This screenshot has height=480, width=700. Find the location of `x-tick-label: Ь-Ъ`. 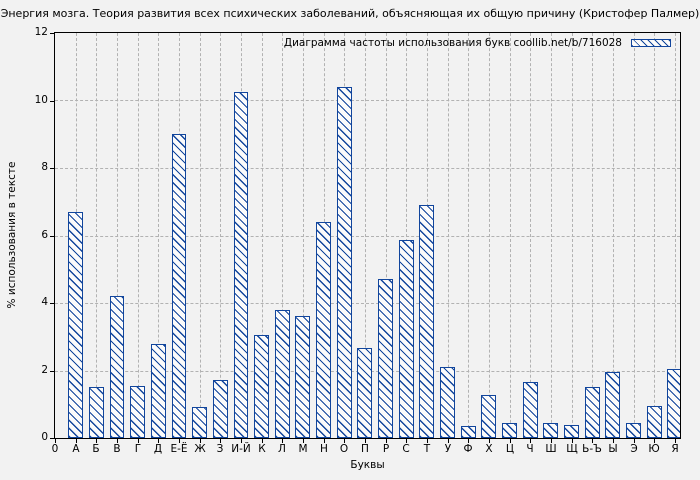

x-tick-label: Ь-Ъ is located at coordinates (592, 449).